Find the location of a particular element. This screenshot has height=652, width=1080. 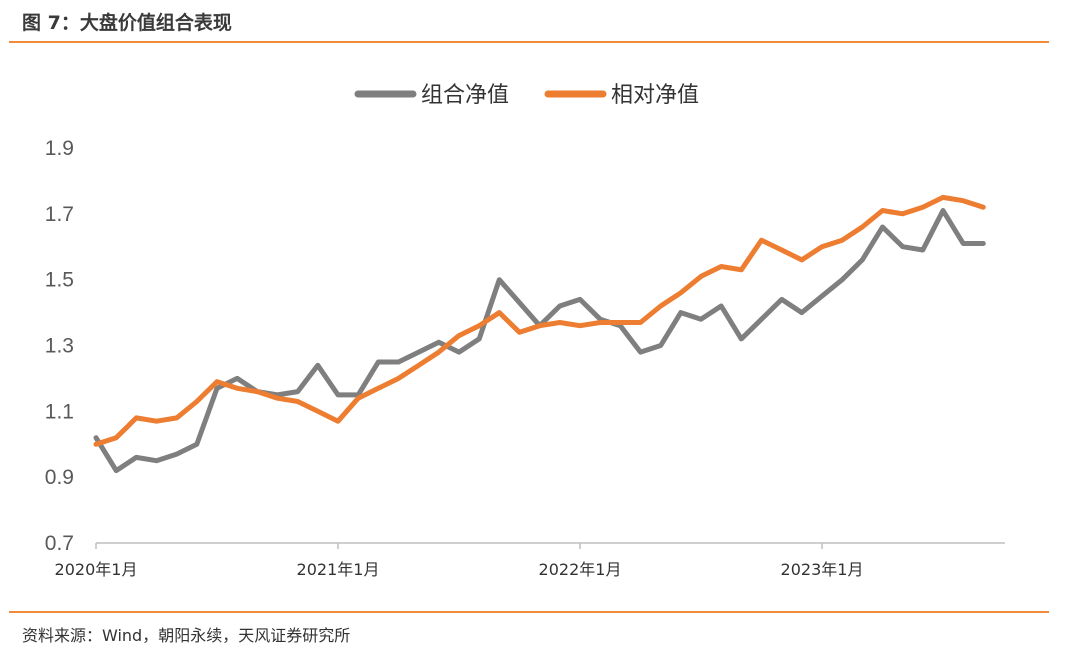

x-tick-label: 2023年1月 is located at coordinates (822, 569).